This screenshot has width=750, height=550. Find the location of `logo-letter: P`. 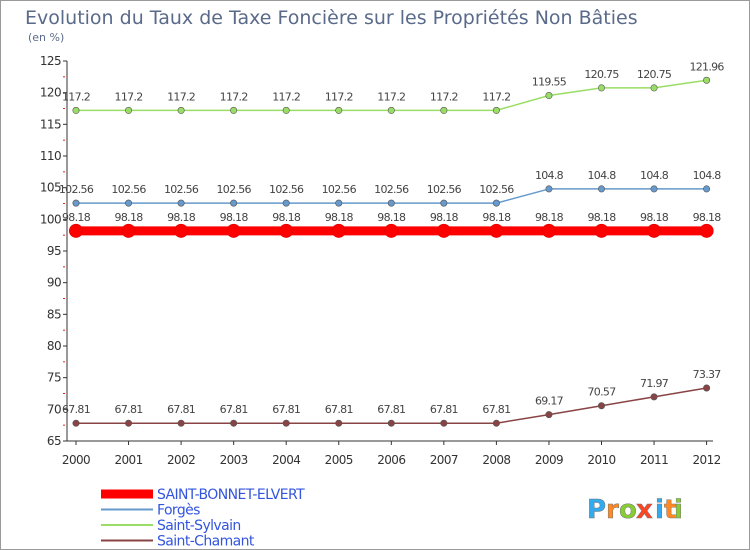

logo-letter: P is located at coordinates (596, 510).